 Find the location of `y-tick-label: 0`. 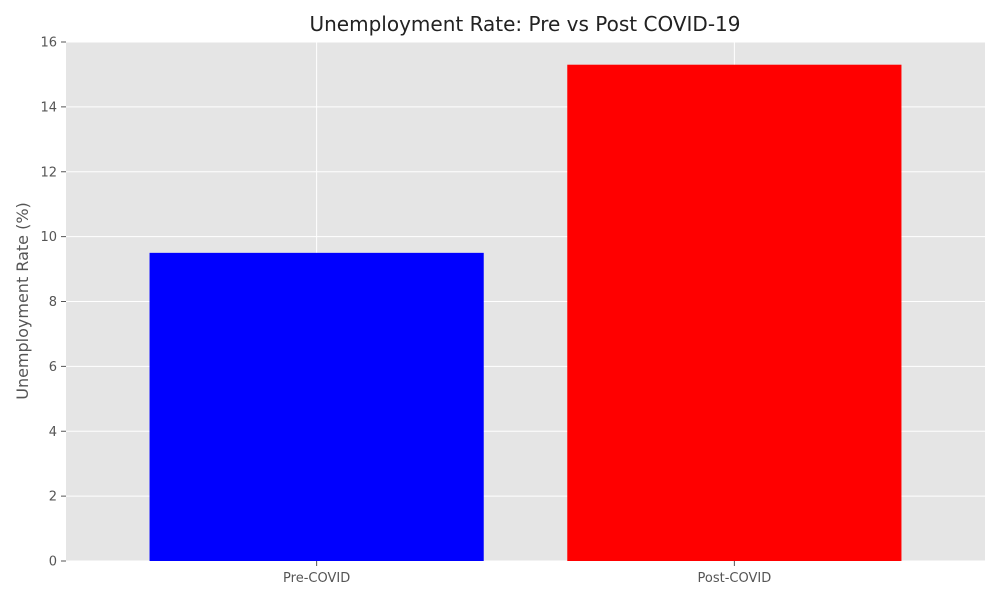

y-tick-label: 0 is located at coordinates (53, 562).